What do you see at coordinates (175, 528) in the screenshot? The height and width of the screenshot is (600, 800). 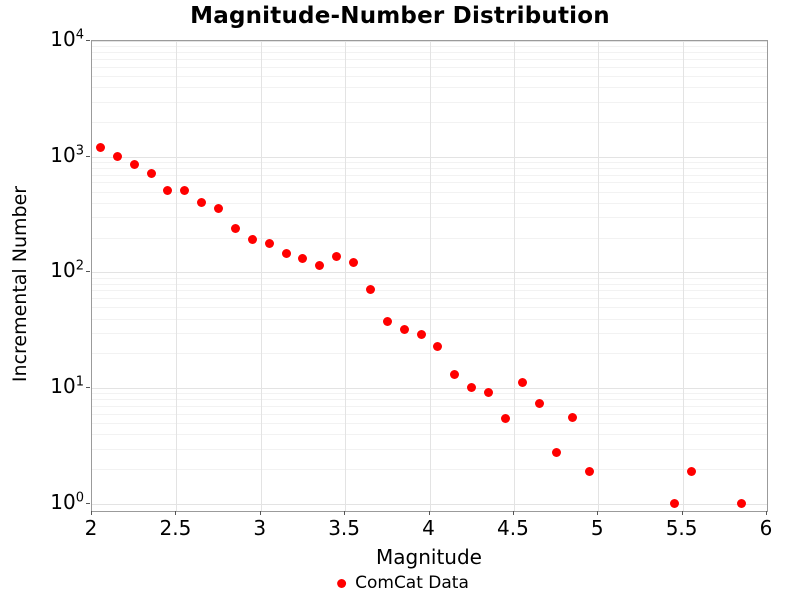 I see `x-tick-label: 2.5` at bounding box center [175, 528].